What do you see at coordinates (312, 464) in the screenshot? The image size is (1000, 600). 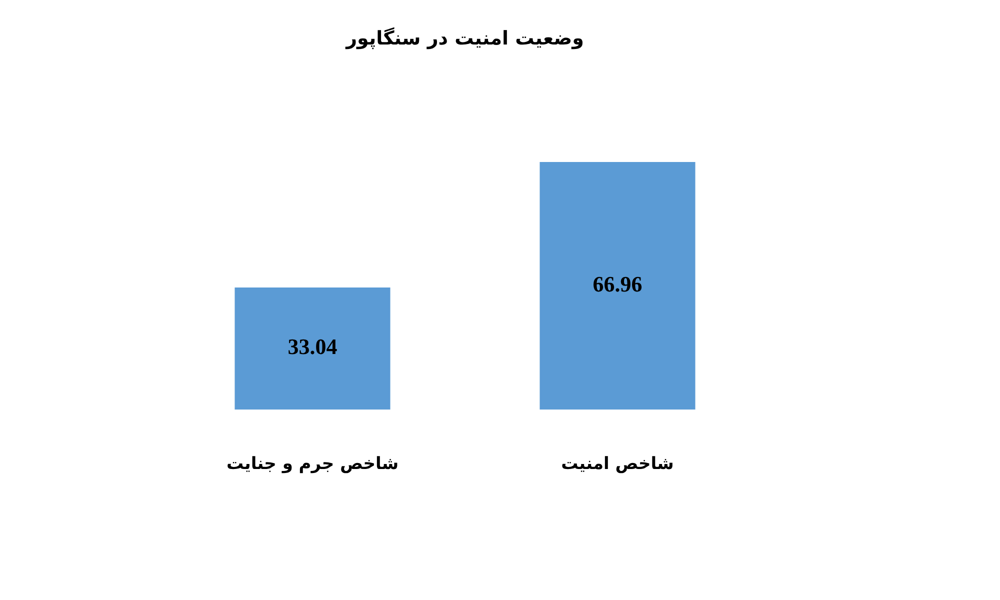 I see `x-tick-label: شاخص جرم و جنایت` at bounding box center [312, 464].